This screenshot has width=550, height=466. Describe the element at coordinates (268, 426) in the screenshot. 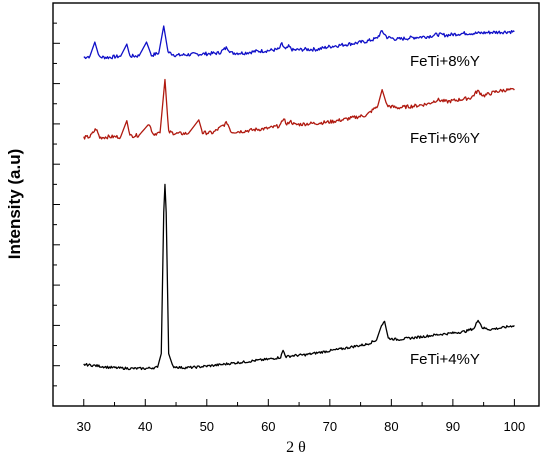

I see `x-tick-label: 60` at that location.